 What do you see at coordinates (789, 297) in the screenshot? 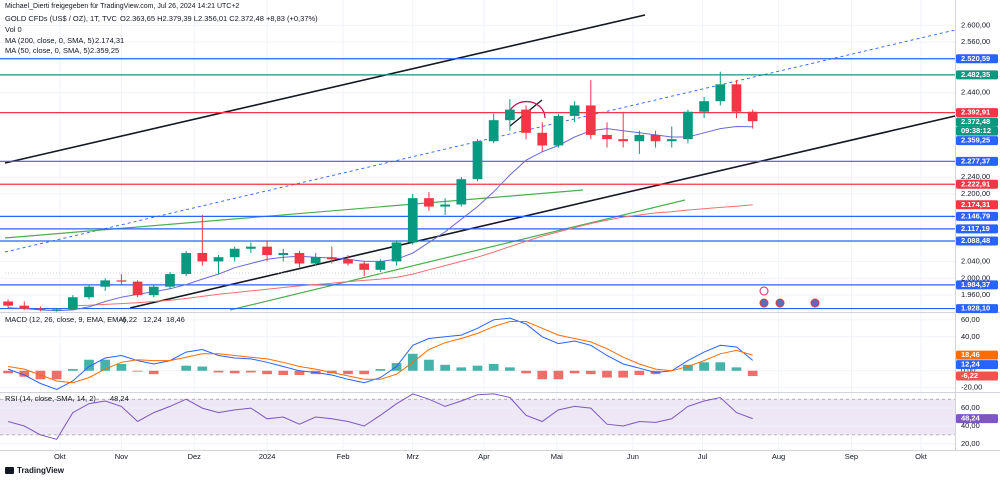
I see `event-icons` at bounding box center [789, 297].